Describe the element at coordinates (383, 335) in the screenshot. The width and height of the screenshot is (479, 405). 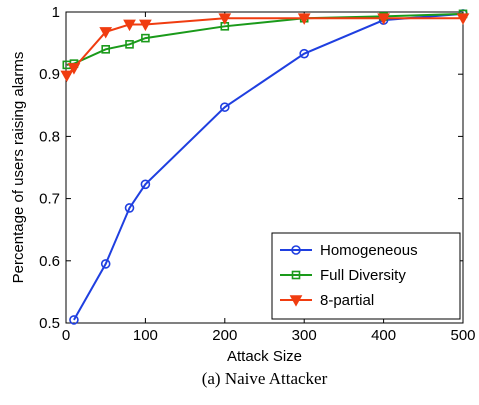
I see `x-tick-label: 400` at that location.